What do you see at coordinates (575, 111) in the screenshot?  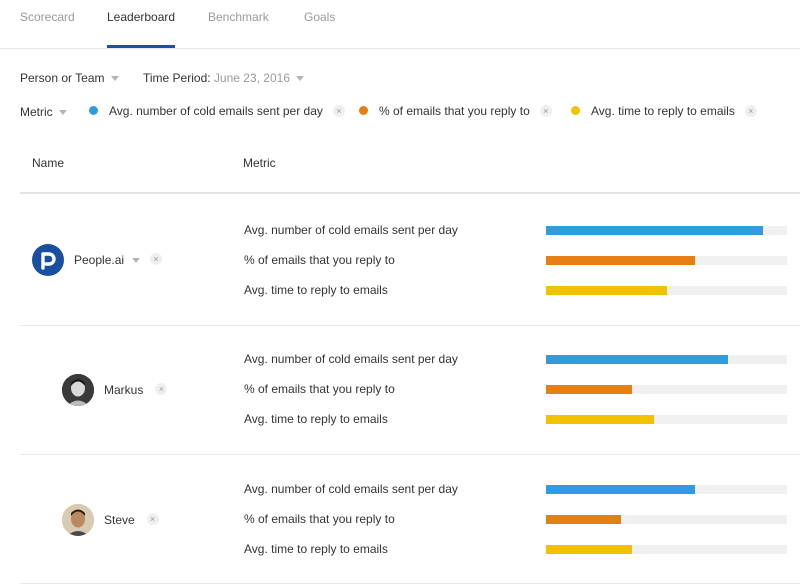 I see `yellow-dot-icon` at bounding box center [575, 111].